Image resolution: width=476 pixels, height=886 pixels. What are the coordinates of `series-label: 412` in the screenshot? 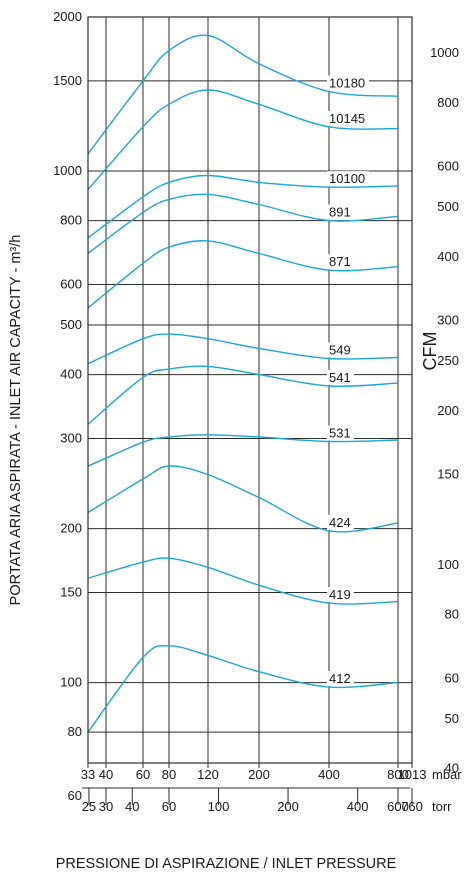 It's located at (340, 678).